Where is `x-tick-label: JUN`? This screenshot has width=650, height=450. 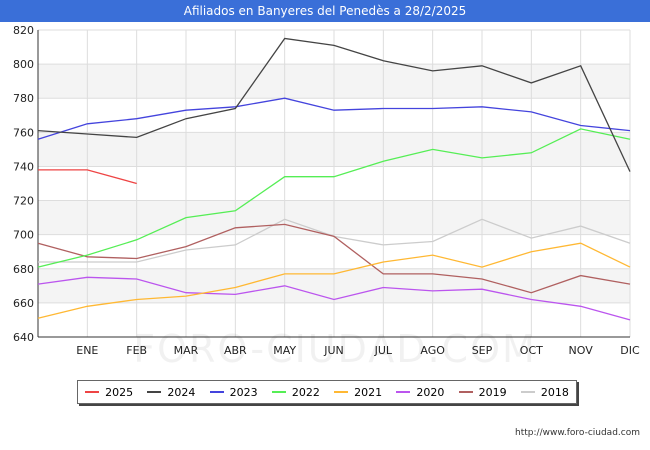
x-tick-label: JUN is located at coordinates (333, 350).